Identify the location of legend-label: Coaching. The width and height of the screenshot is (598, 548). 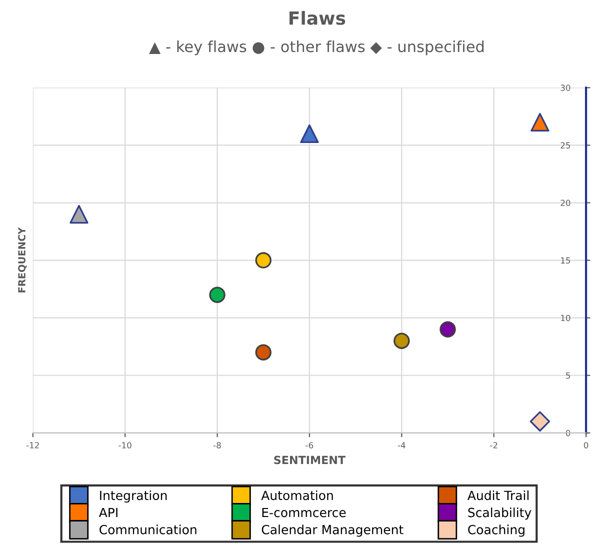
(496, 530).